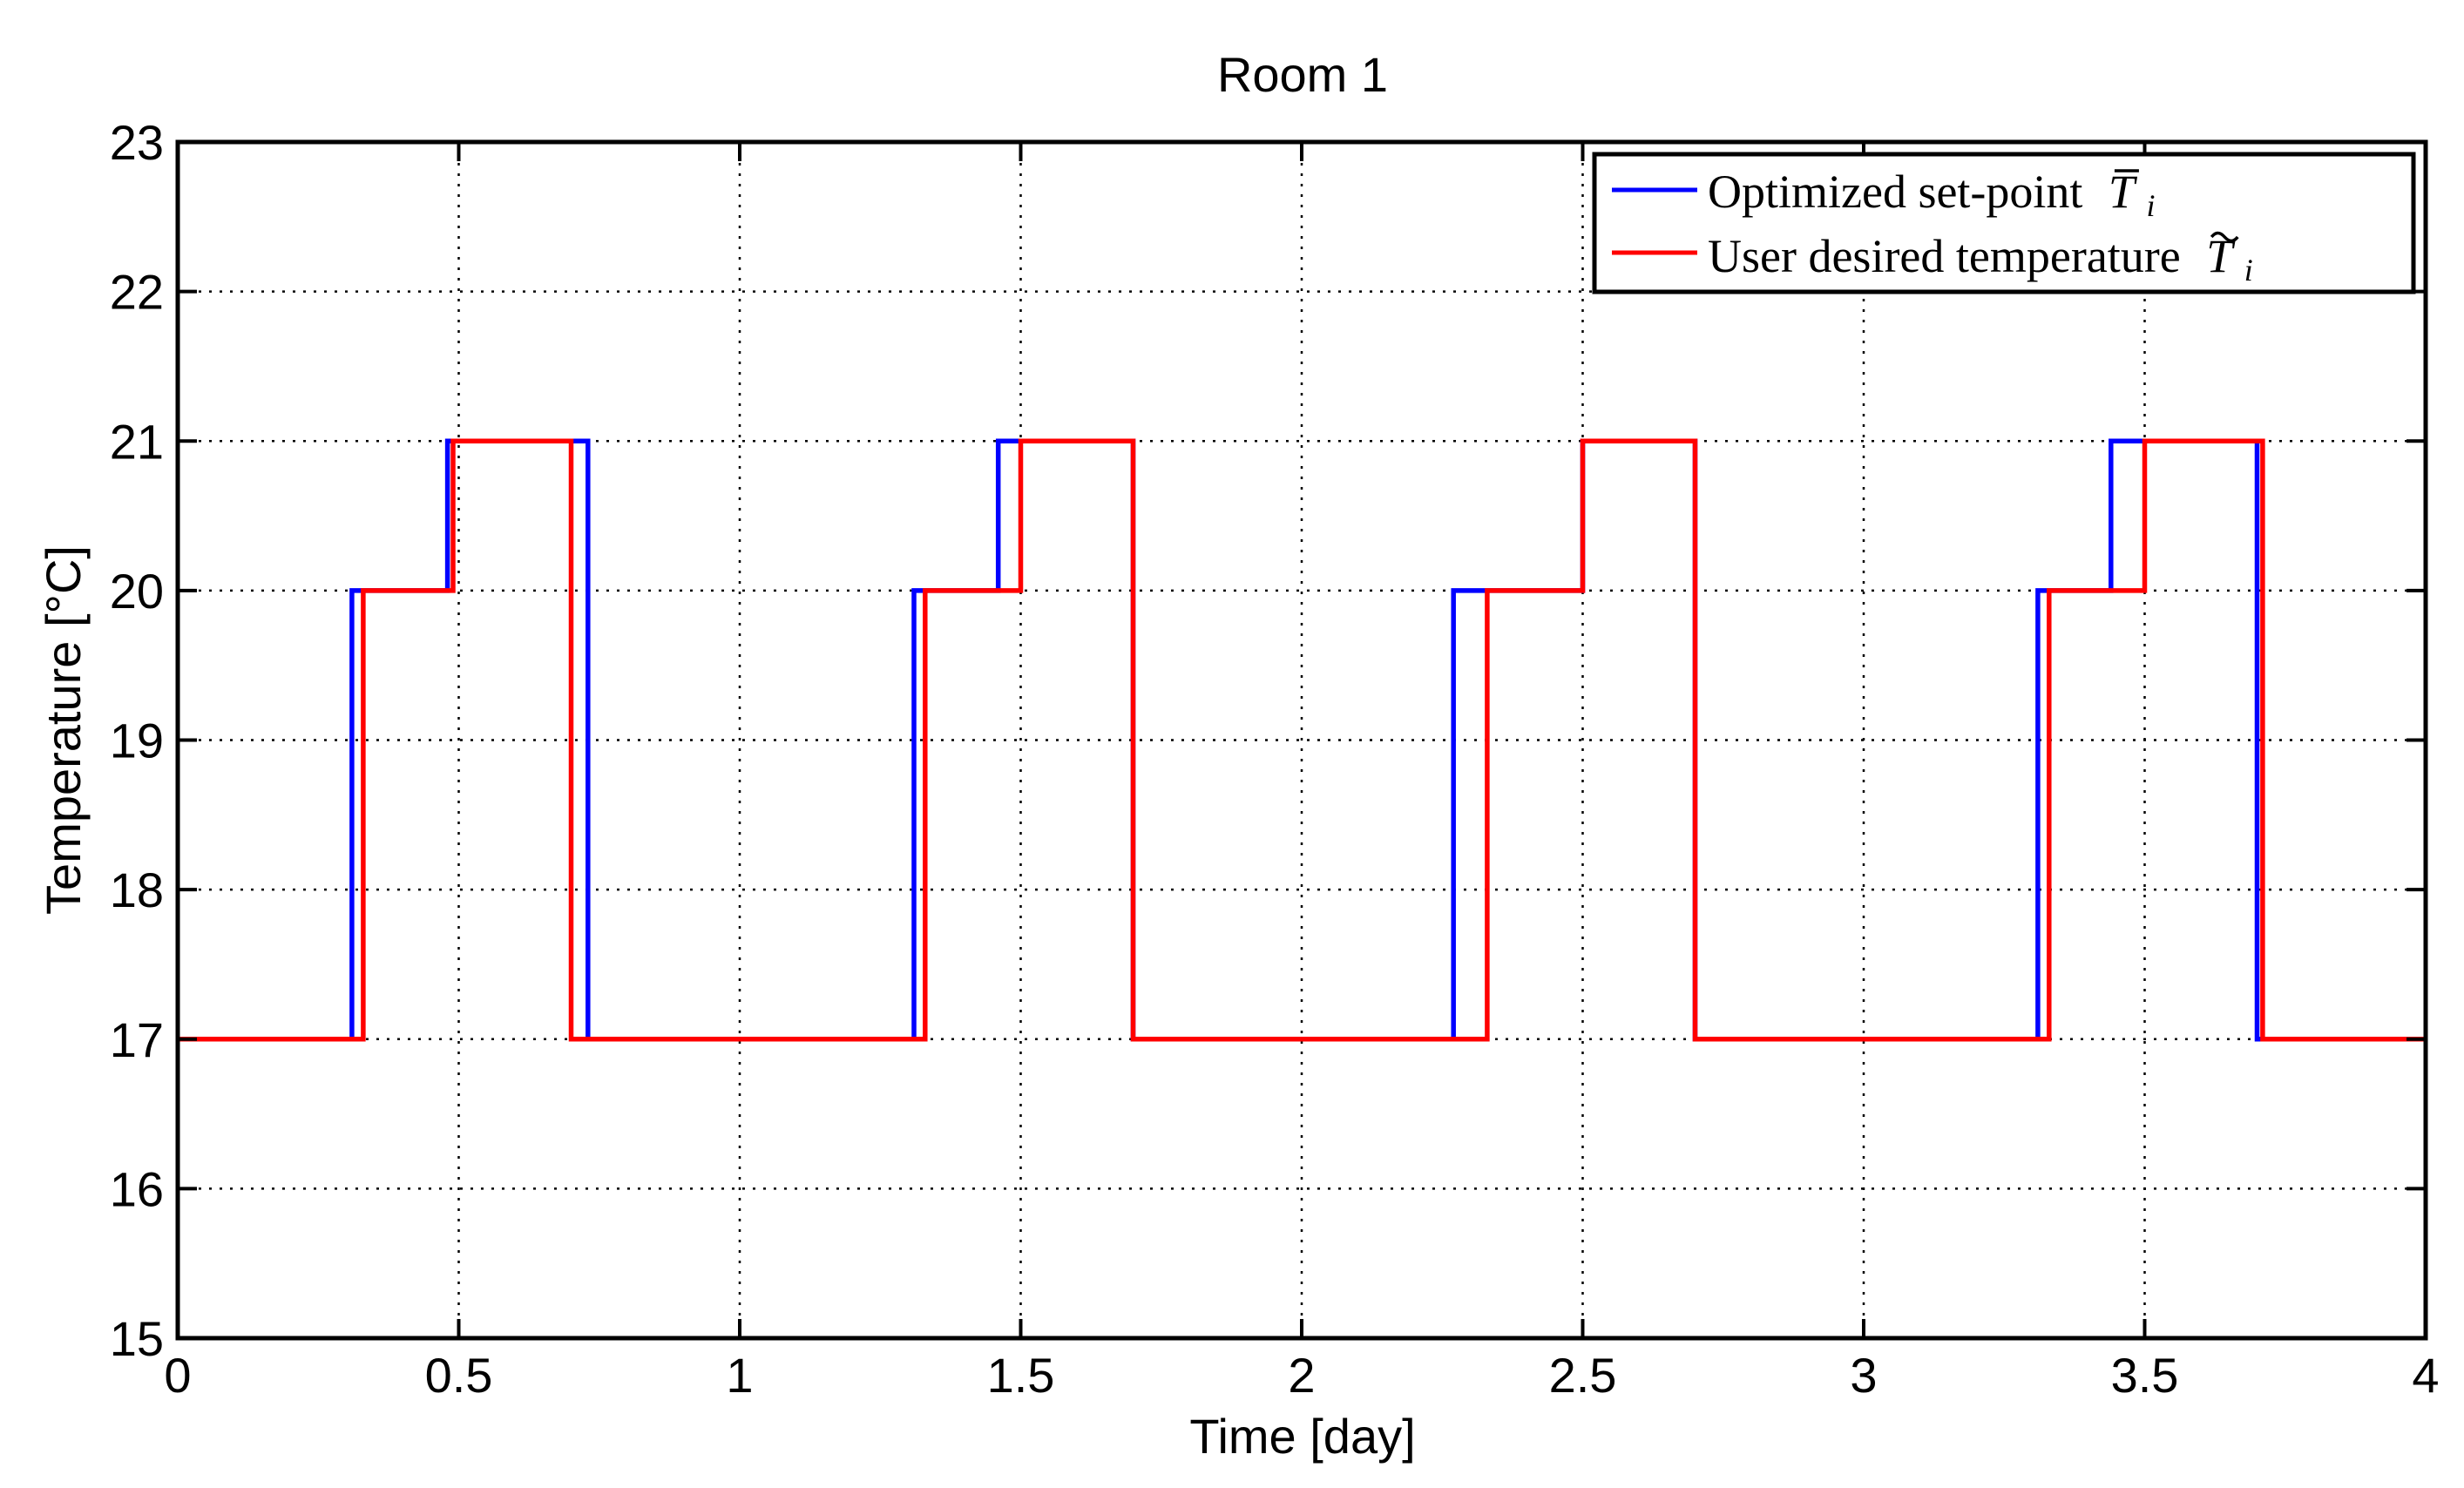  Describe the element at coordinates (1302, 1437) in the screenshot. I see `x-axis-label: Time [day]` at that location.